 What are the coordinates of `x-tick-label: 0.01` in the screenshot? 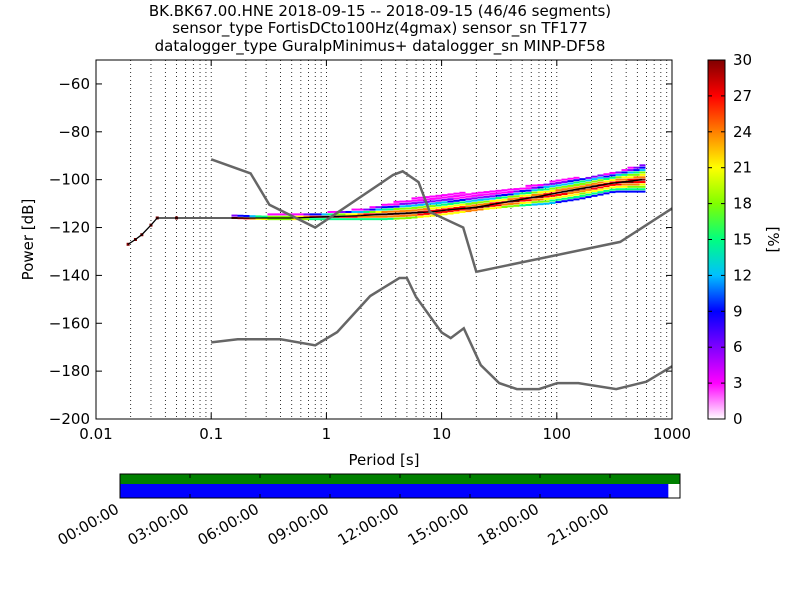 It's located at (95, 434).